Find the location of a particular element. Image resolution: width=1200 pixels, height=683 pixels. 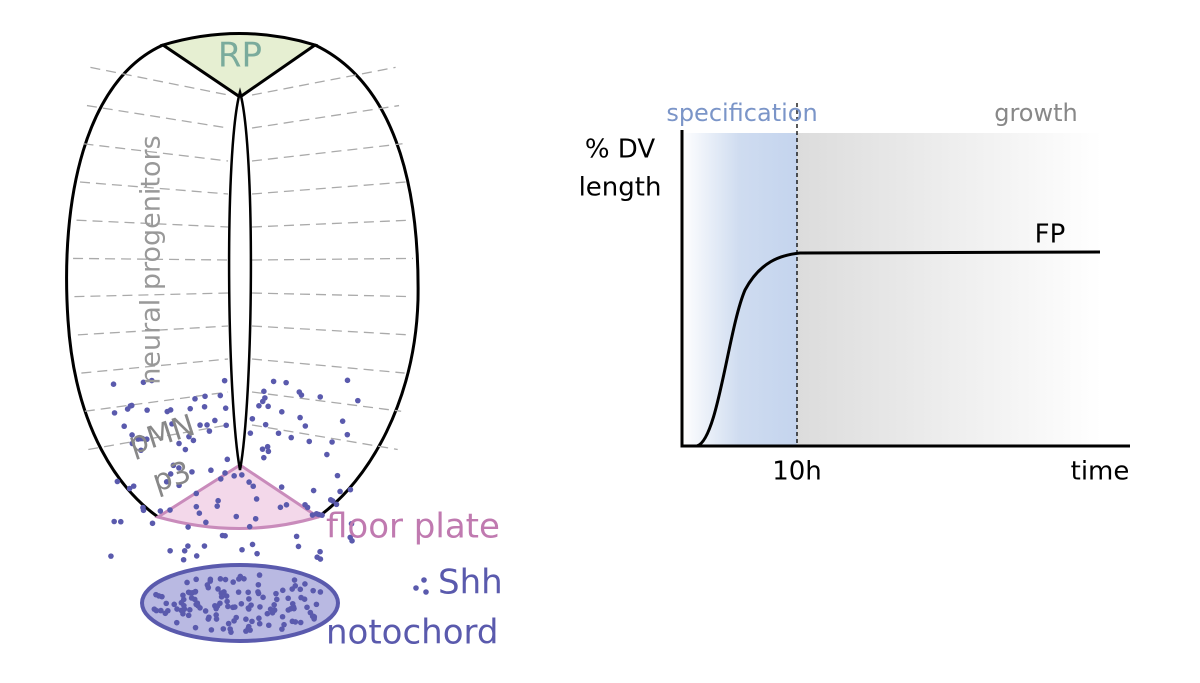

specification-label: specification is located at coordinates (741, 113).